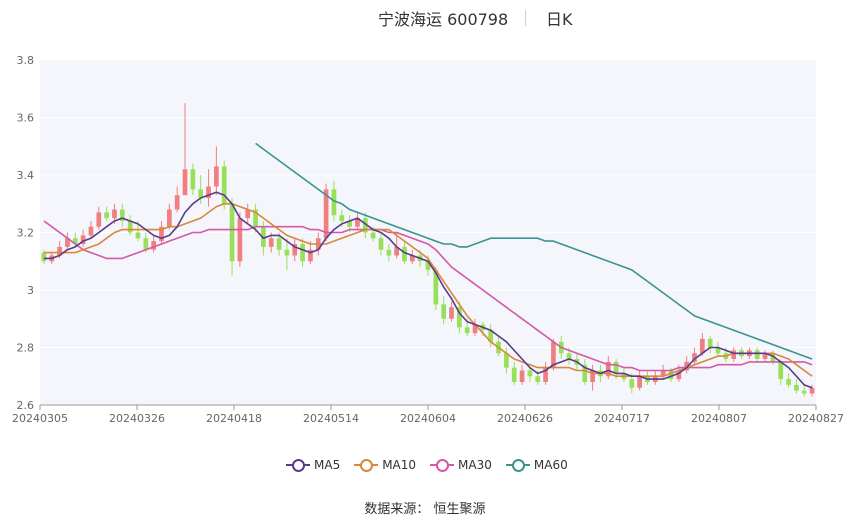 This screenshot has width=850, height=517. Describe the element at coordinates (816, 418) in the screenshot. I see `x-tick-label: 20240827` at that location.